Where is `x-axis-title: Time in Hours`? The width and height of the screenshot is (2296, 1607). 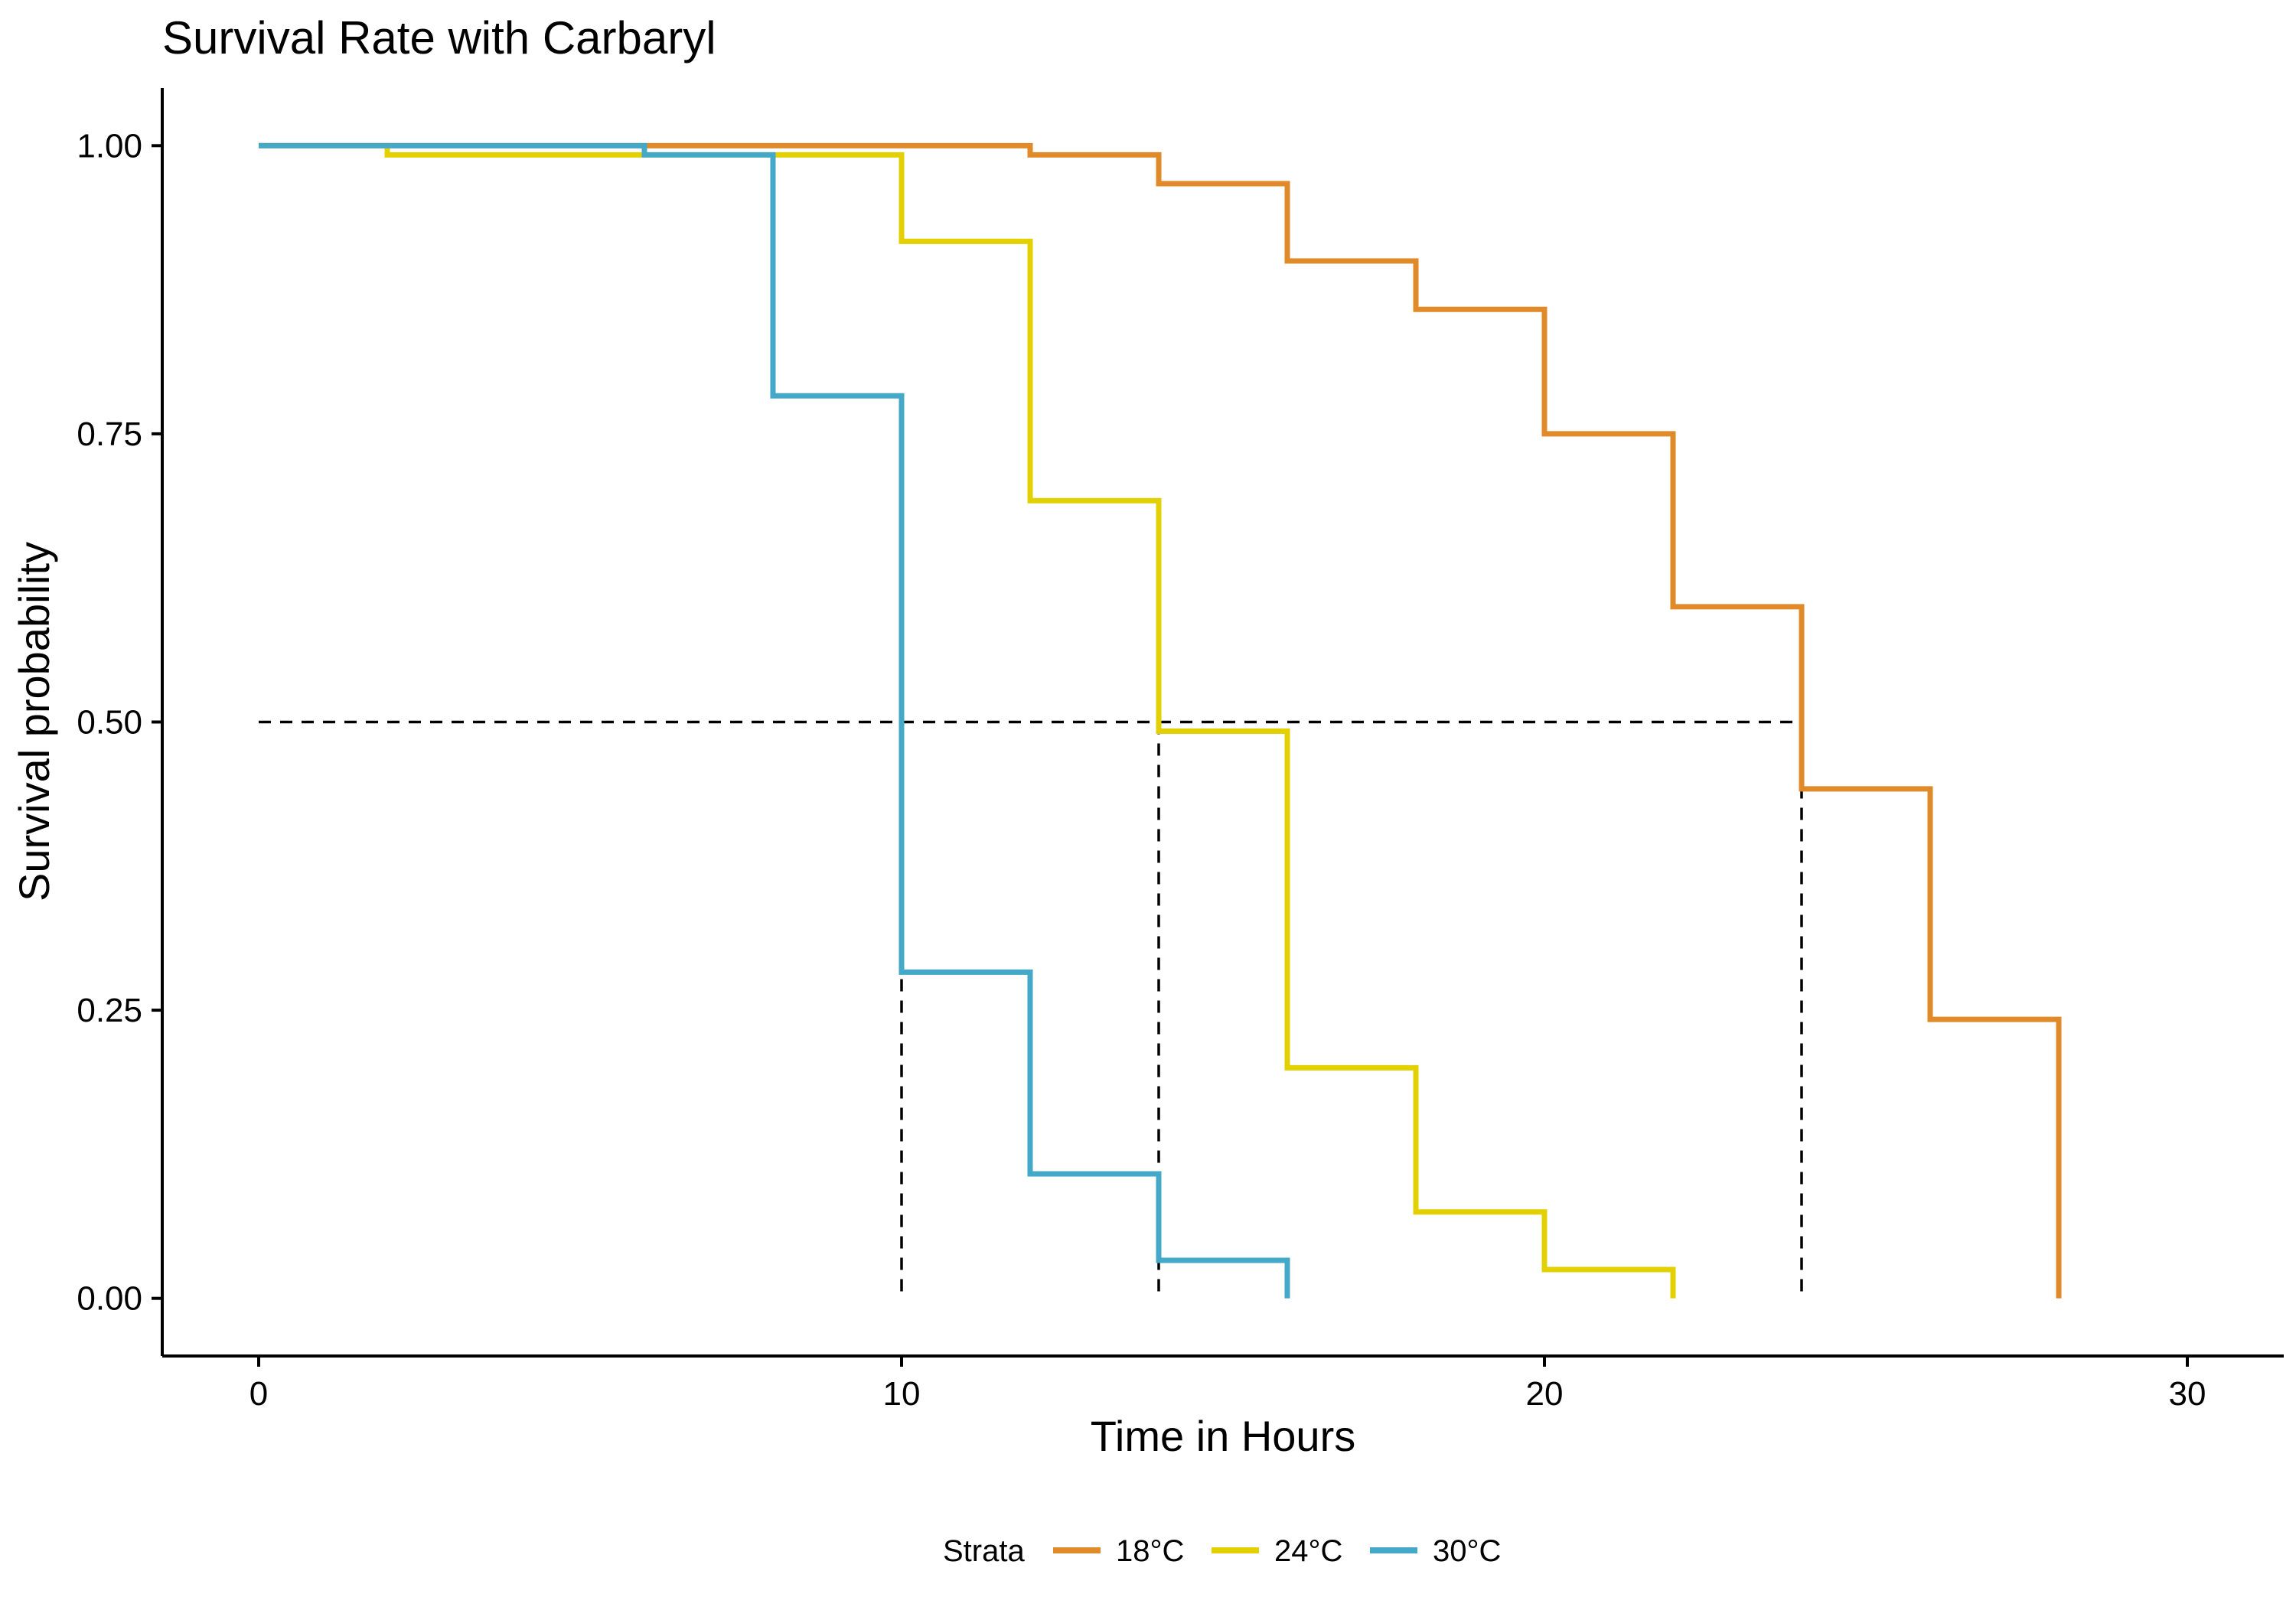 x-axis-title: Time in Hours is located at coordinates (1223, 1436).